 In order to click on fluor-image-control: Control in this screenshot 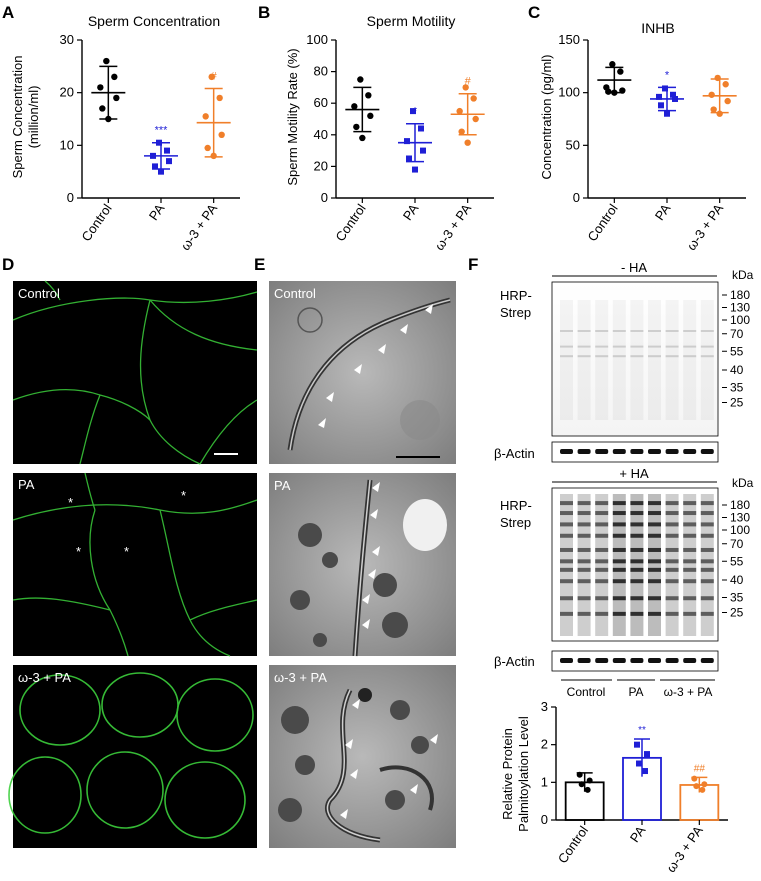, I will do `click(135, 372)`.